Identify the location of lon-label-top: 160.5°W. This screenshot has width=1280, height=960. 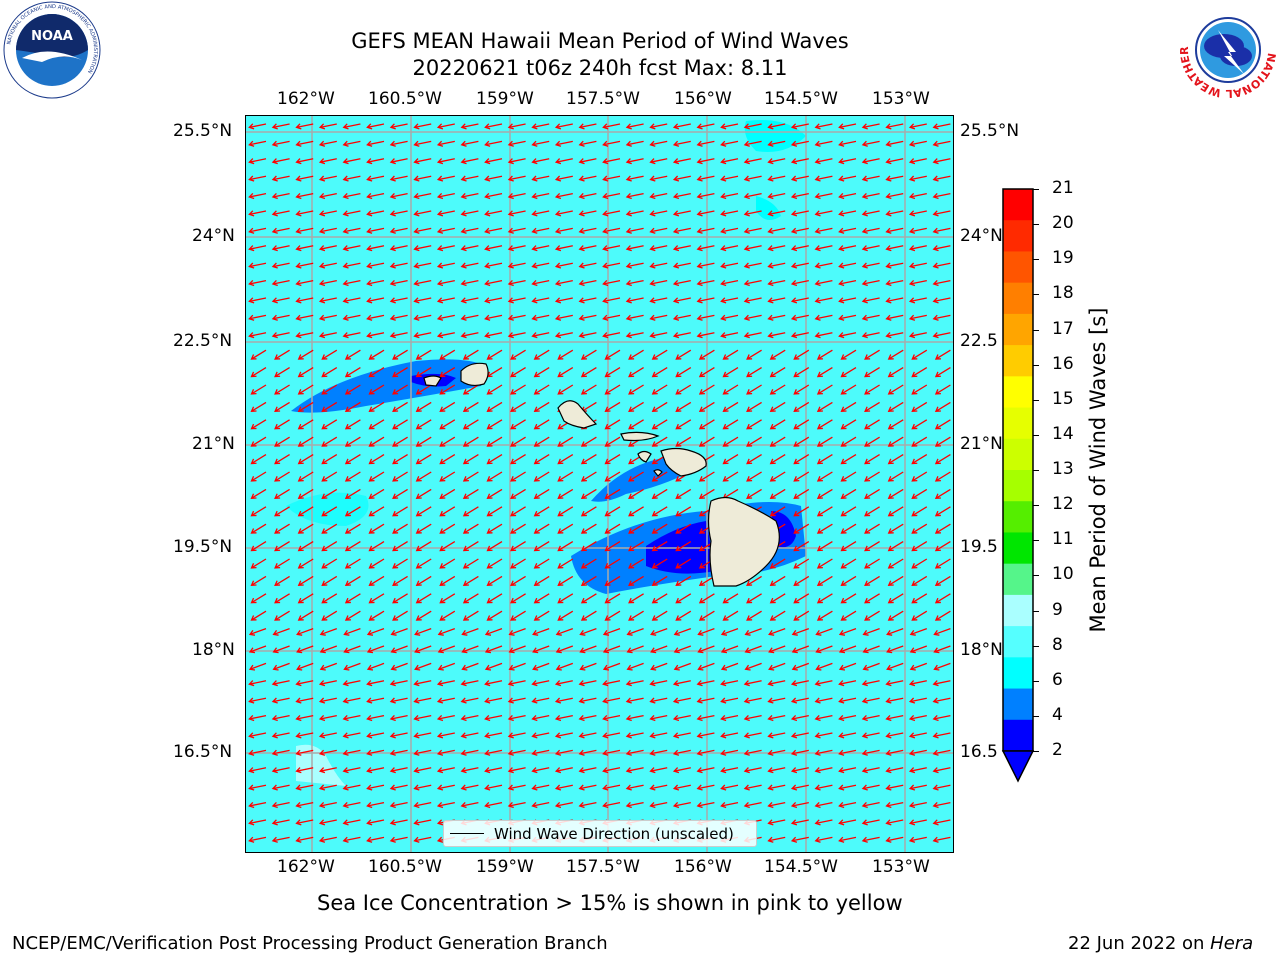
(405, 99).